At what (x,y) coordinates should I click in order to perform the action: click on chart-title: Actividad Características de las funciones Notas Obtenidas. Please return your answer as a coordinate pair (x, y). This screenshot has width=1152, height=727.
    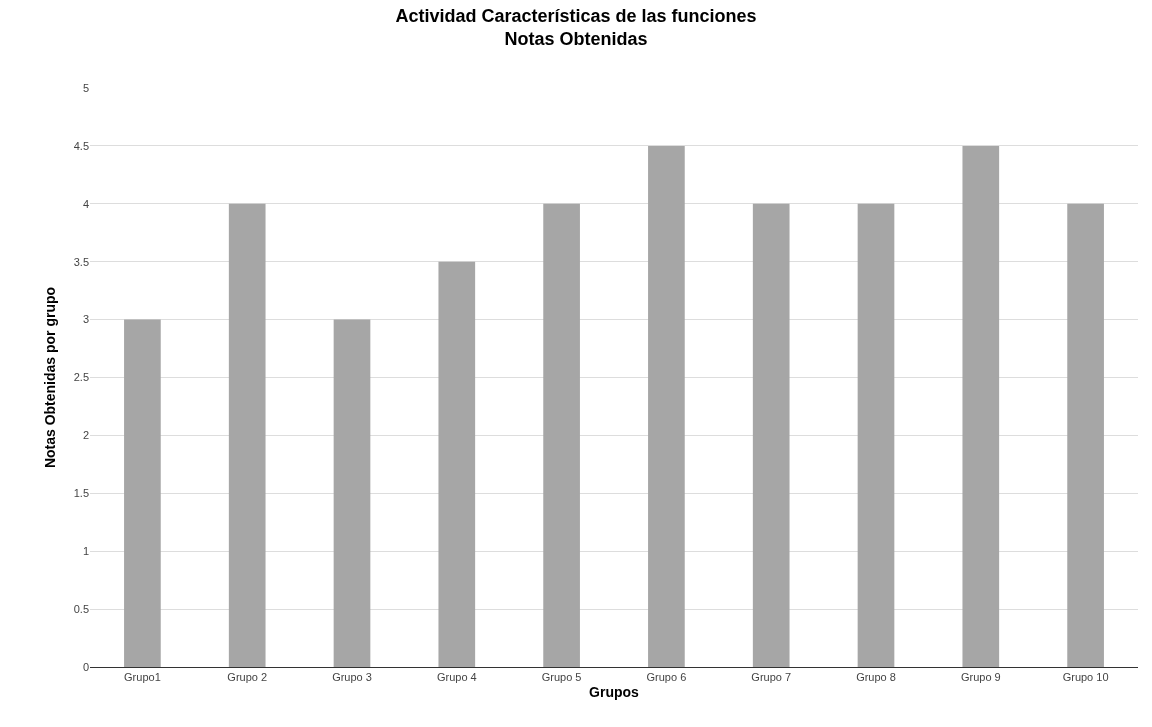
    Looking at the image, I should click on (576, 27).